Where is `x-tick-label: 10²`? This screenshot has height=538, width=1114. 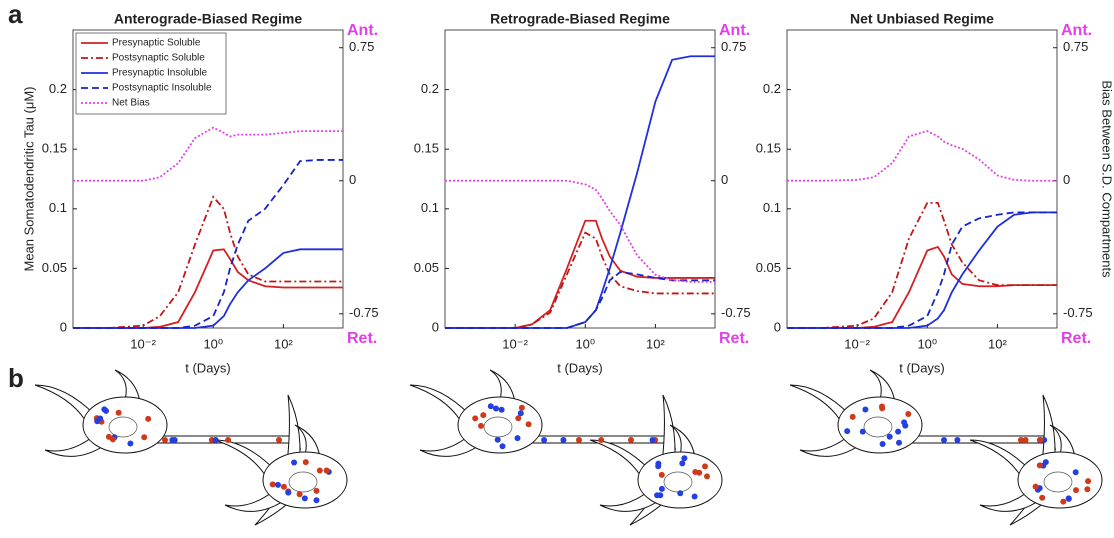 x-tick-label: 10² is located at coordinates (655, 343).